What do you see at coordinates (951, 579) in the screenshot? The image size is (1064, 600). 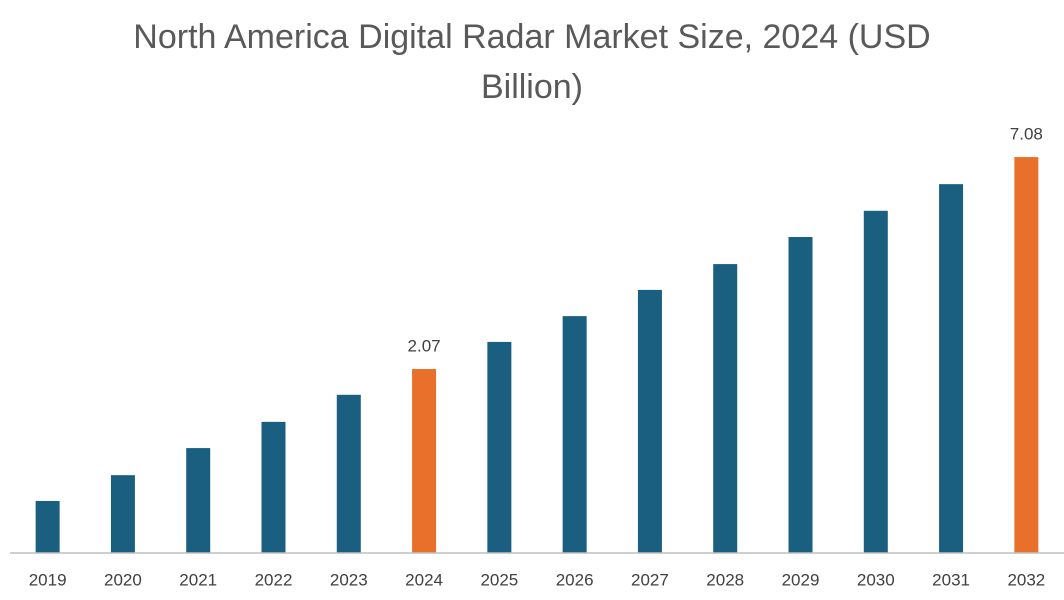 I see `x-tick-label: 2031` at bounding box center [951, 579].